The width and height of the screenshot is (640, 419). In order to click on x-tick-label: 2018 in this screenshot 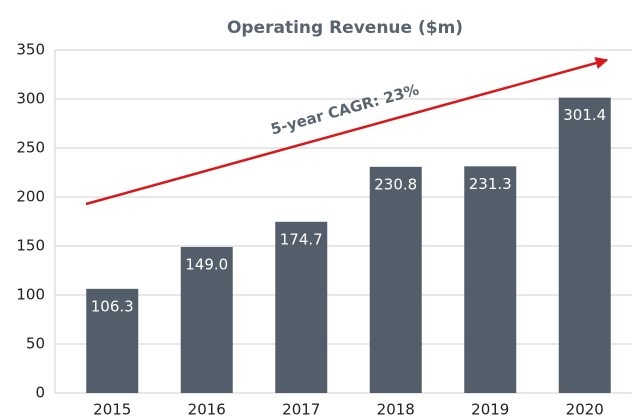, I will do `click(396, 410)`.